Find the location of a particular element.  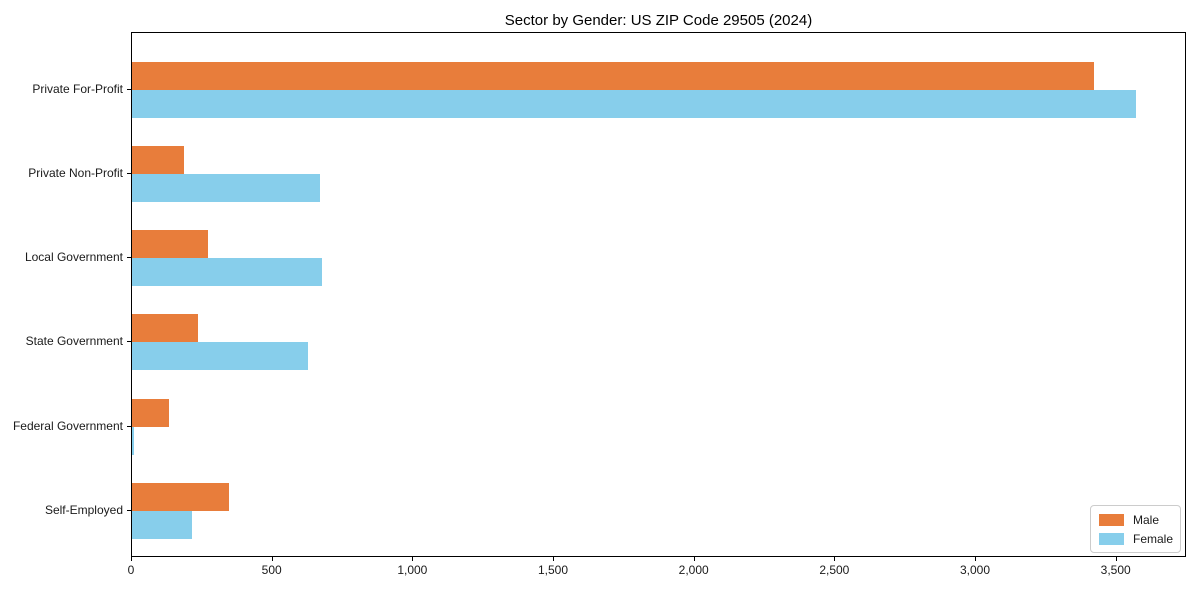

legend-entry-female: Female is located at coordinates (1136, 538).